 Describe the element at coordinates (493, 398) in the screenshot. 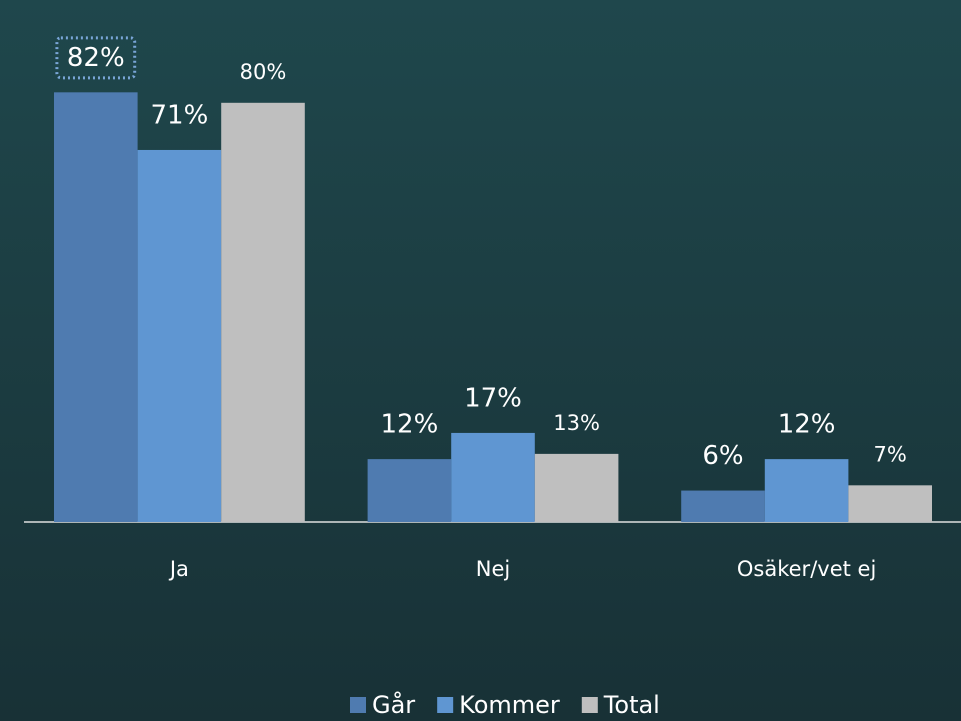

I see `data-label: 17%` at that location.